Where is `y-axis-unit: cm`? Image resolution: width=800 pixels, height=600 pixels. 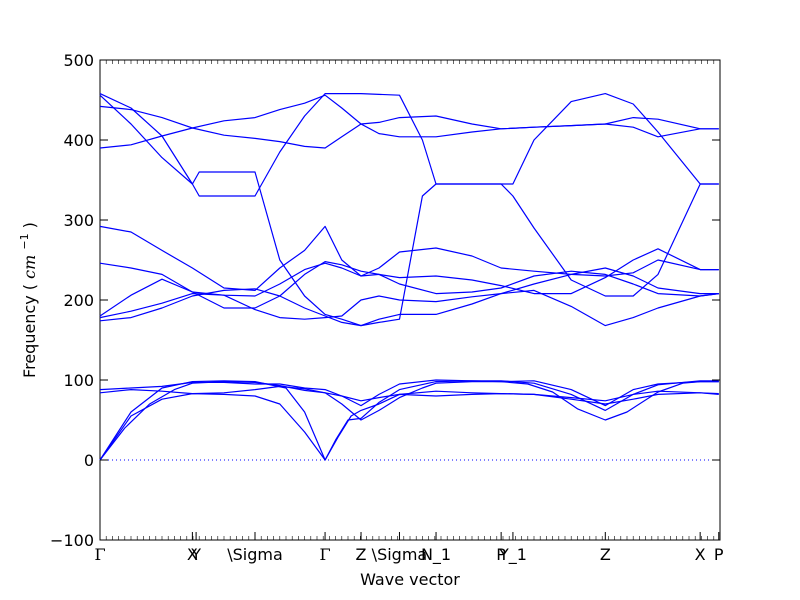
y-axis-unit: cm is located at coordinates (29, 267).